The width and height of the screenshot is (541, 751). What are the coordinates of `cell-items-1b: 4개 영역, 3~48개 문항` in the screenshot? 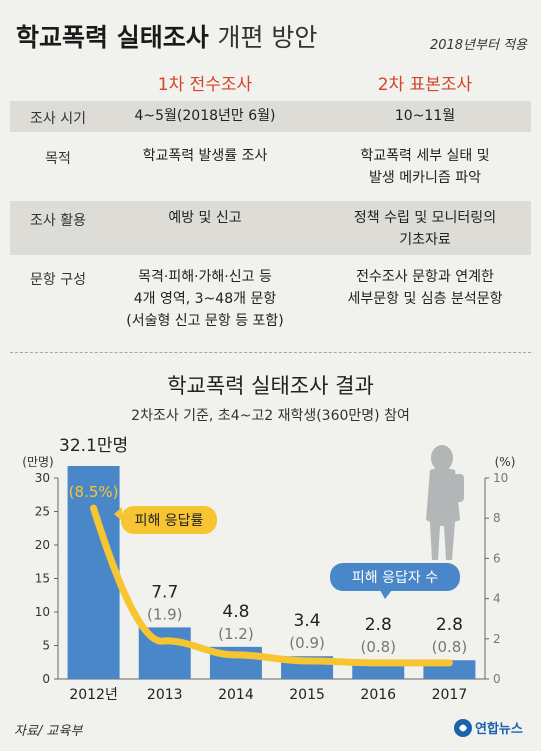 It's located at (205, 299).